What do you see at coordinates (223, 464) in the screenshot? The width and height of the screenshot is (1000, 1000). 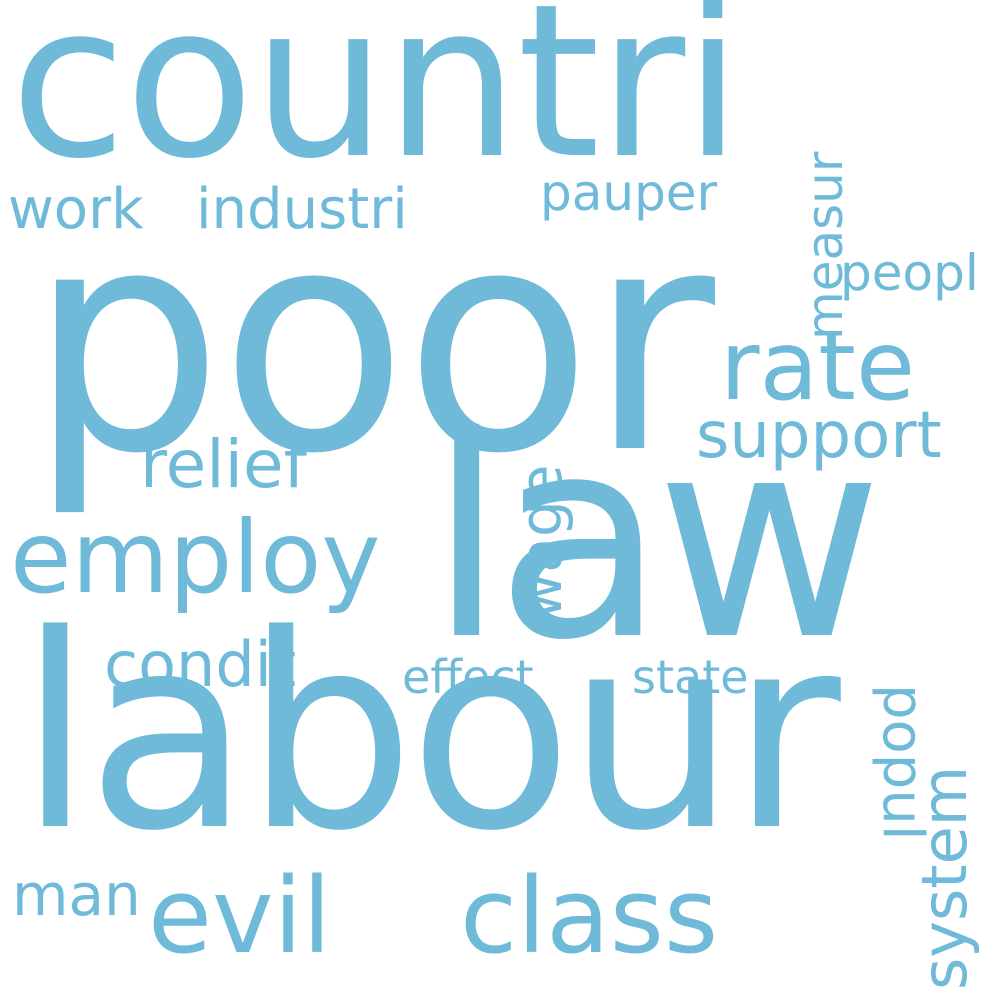 I see `word-relief: relief` at bounding box center [223, 464].